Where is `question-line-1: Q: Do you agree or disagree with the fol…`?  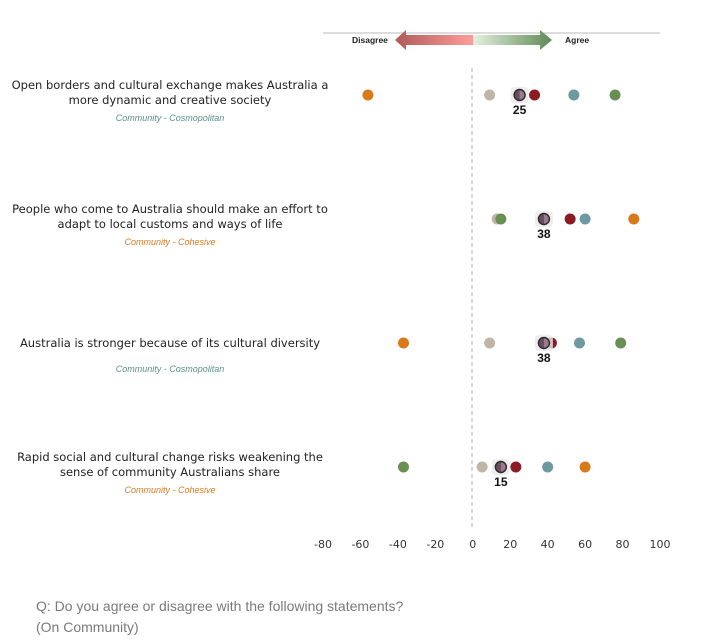
question-line-1: Q: Do you agree or disagree with the fol… is located at coordinates (220, 606).